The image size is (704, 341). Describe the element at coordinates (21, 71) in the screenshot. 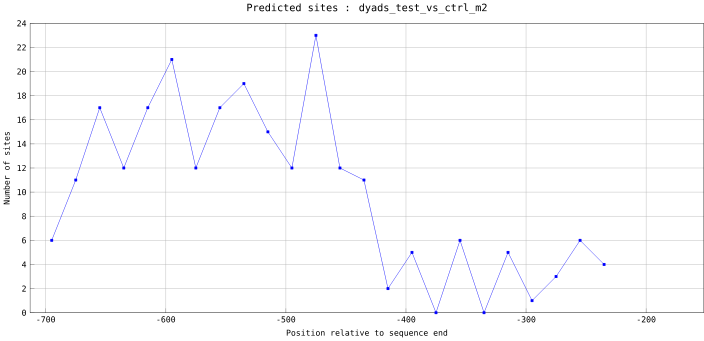

I see `y-tick-label: 20` at that location.